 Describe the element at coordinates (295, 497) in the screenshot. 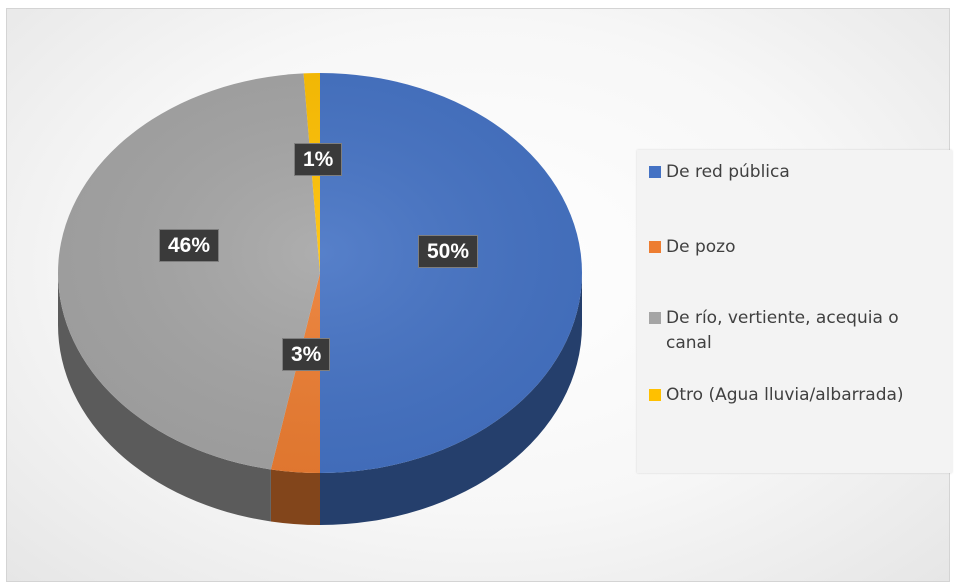

I see `pie-side-de-pozo` at that location.